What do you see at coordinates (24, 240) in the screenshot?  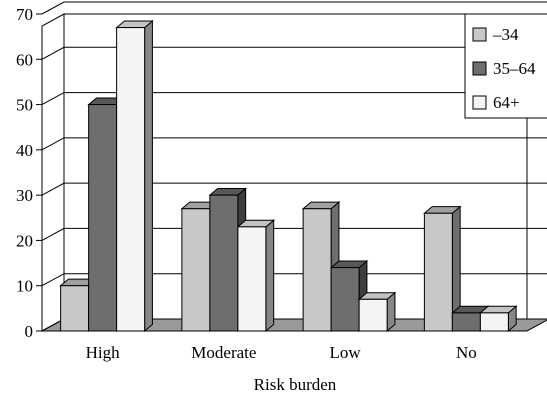 I see `y-tick-label: 20` at bounding box center [24, 240].